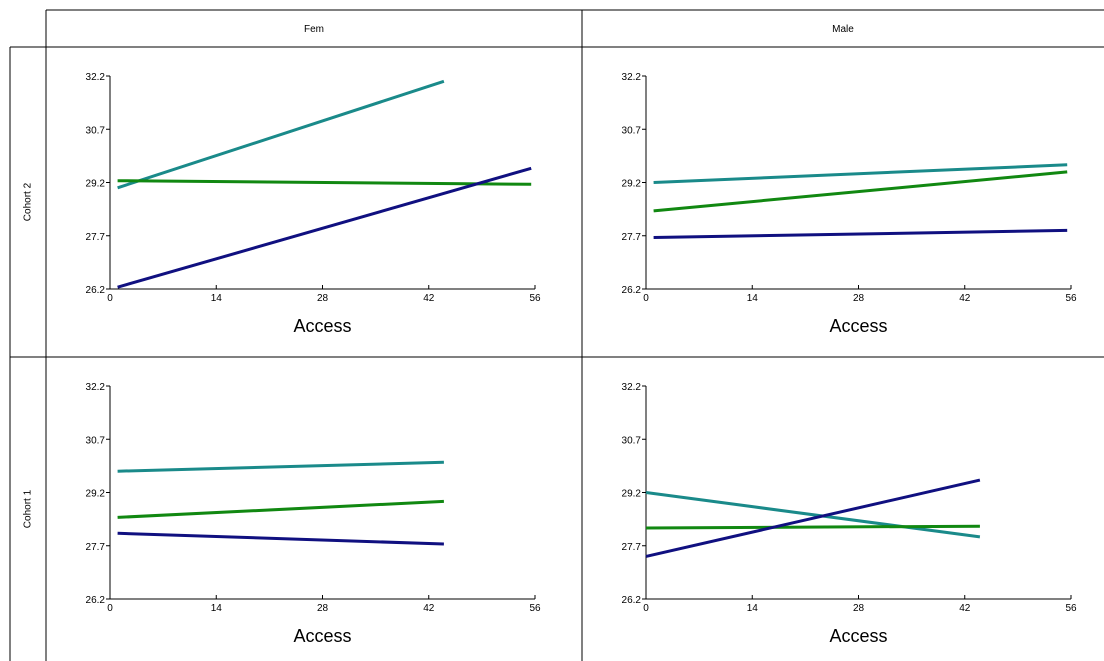 The width and height of the screenshot is (1104, 661). Describe the element at coordinates (314, 29) in the screenshot. I see `column-header-fem: Fem` at that location.